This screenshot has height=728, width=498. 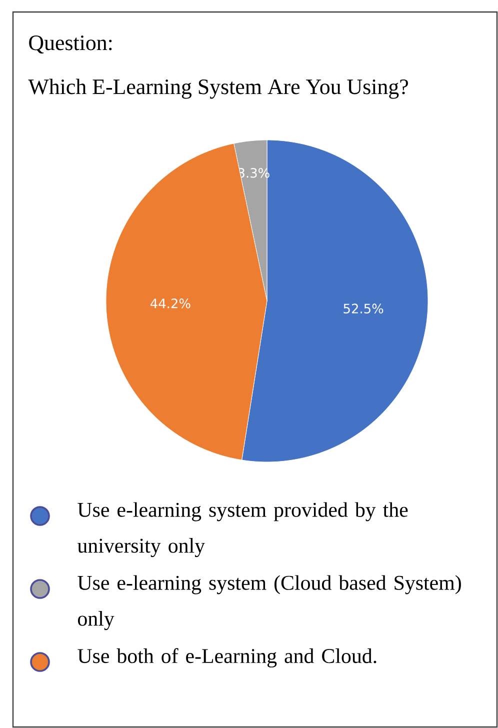 I want to click on chart-title: Question:, so click(x=70, y=44).